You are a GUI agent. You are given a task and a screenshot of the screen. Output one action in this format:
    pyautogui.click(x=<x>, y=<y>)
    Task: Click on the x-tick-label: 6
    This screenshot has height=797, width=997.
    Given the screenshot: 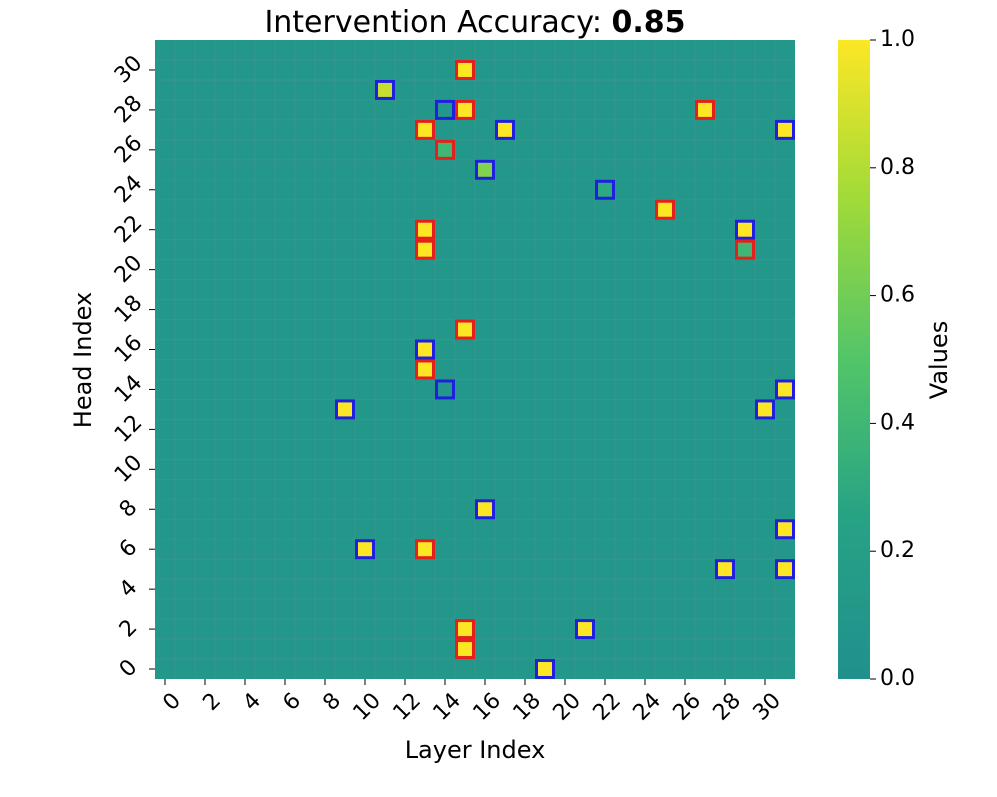 What is the action you would take?
    pyautogui.click(x=292, y=702)
    